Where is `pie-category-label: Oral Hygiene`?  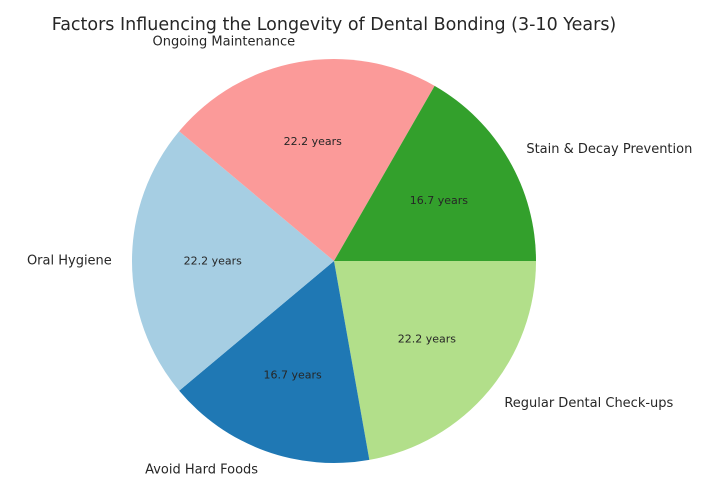 pie-category-label: Oral Hygiene is located at coordinates (69, 261).